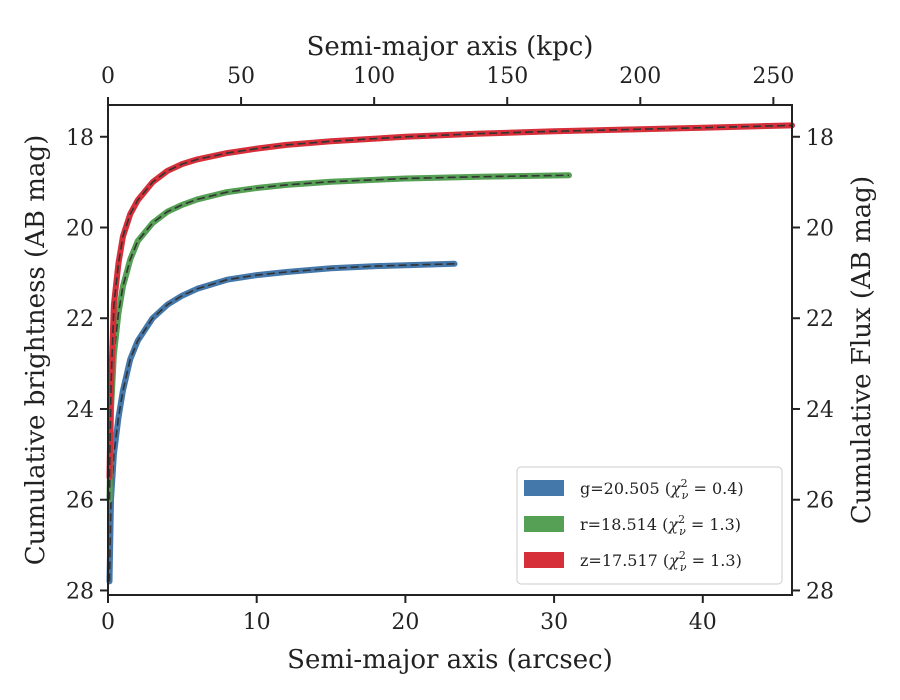  Describe the element at coordinates (820, 591) in the screenshot. I see `y2-tick-label: 28` at that location.